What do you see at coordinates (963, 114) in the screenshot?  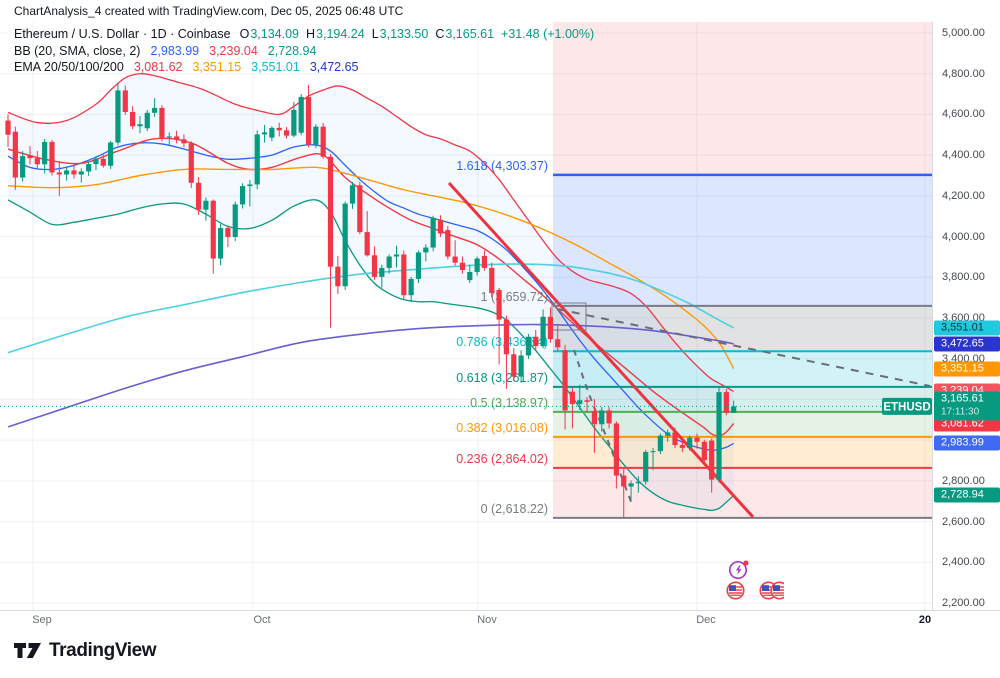 I see `price-tick: 4,600.00` at bounding box center [963, 114].